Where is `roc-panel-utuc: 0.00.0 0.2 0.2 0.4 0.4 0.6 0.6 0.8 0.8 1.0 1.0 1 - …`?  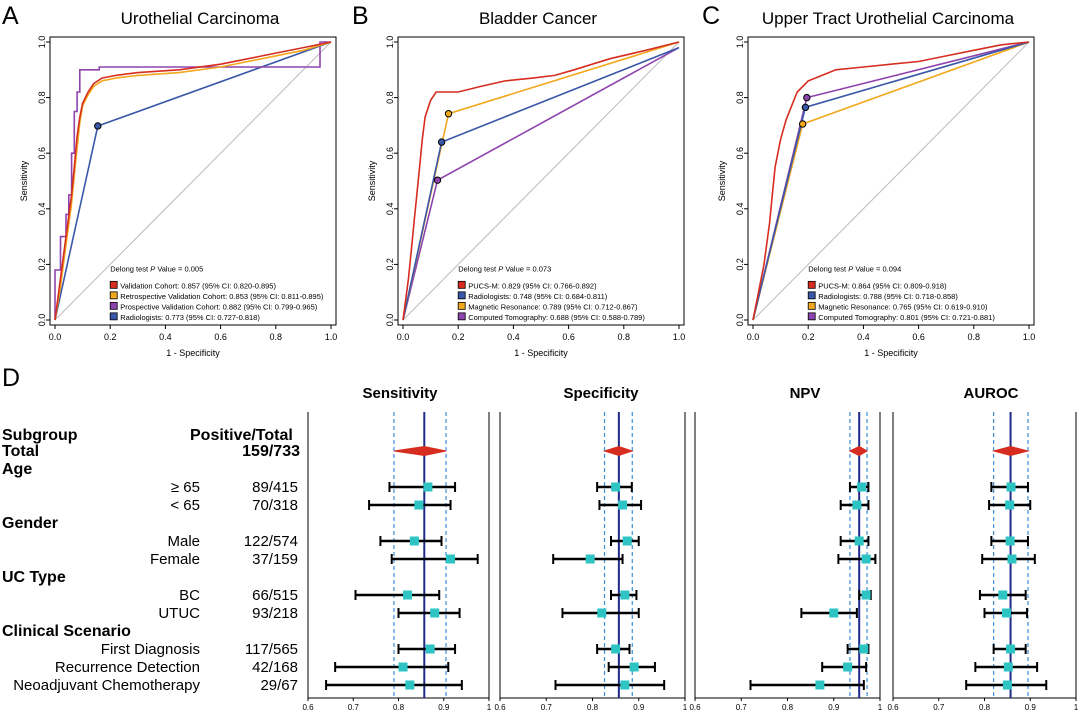 roc-panel-utuc: 0.00.0 0.2 0.2 0.4 0.4 0.6 0.6 0.8 0.8 1.0 1.0 1 - … is located at coordinates (876, 183).